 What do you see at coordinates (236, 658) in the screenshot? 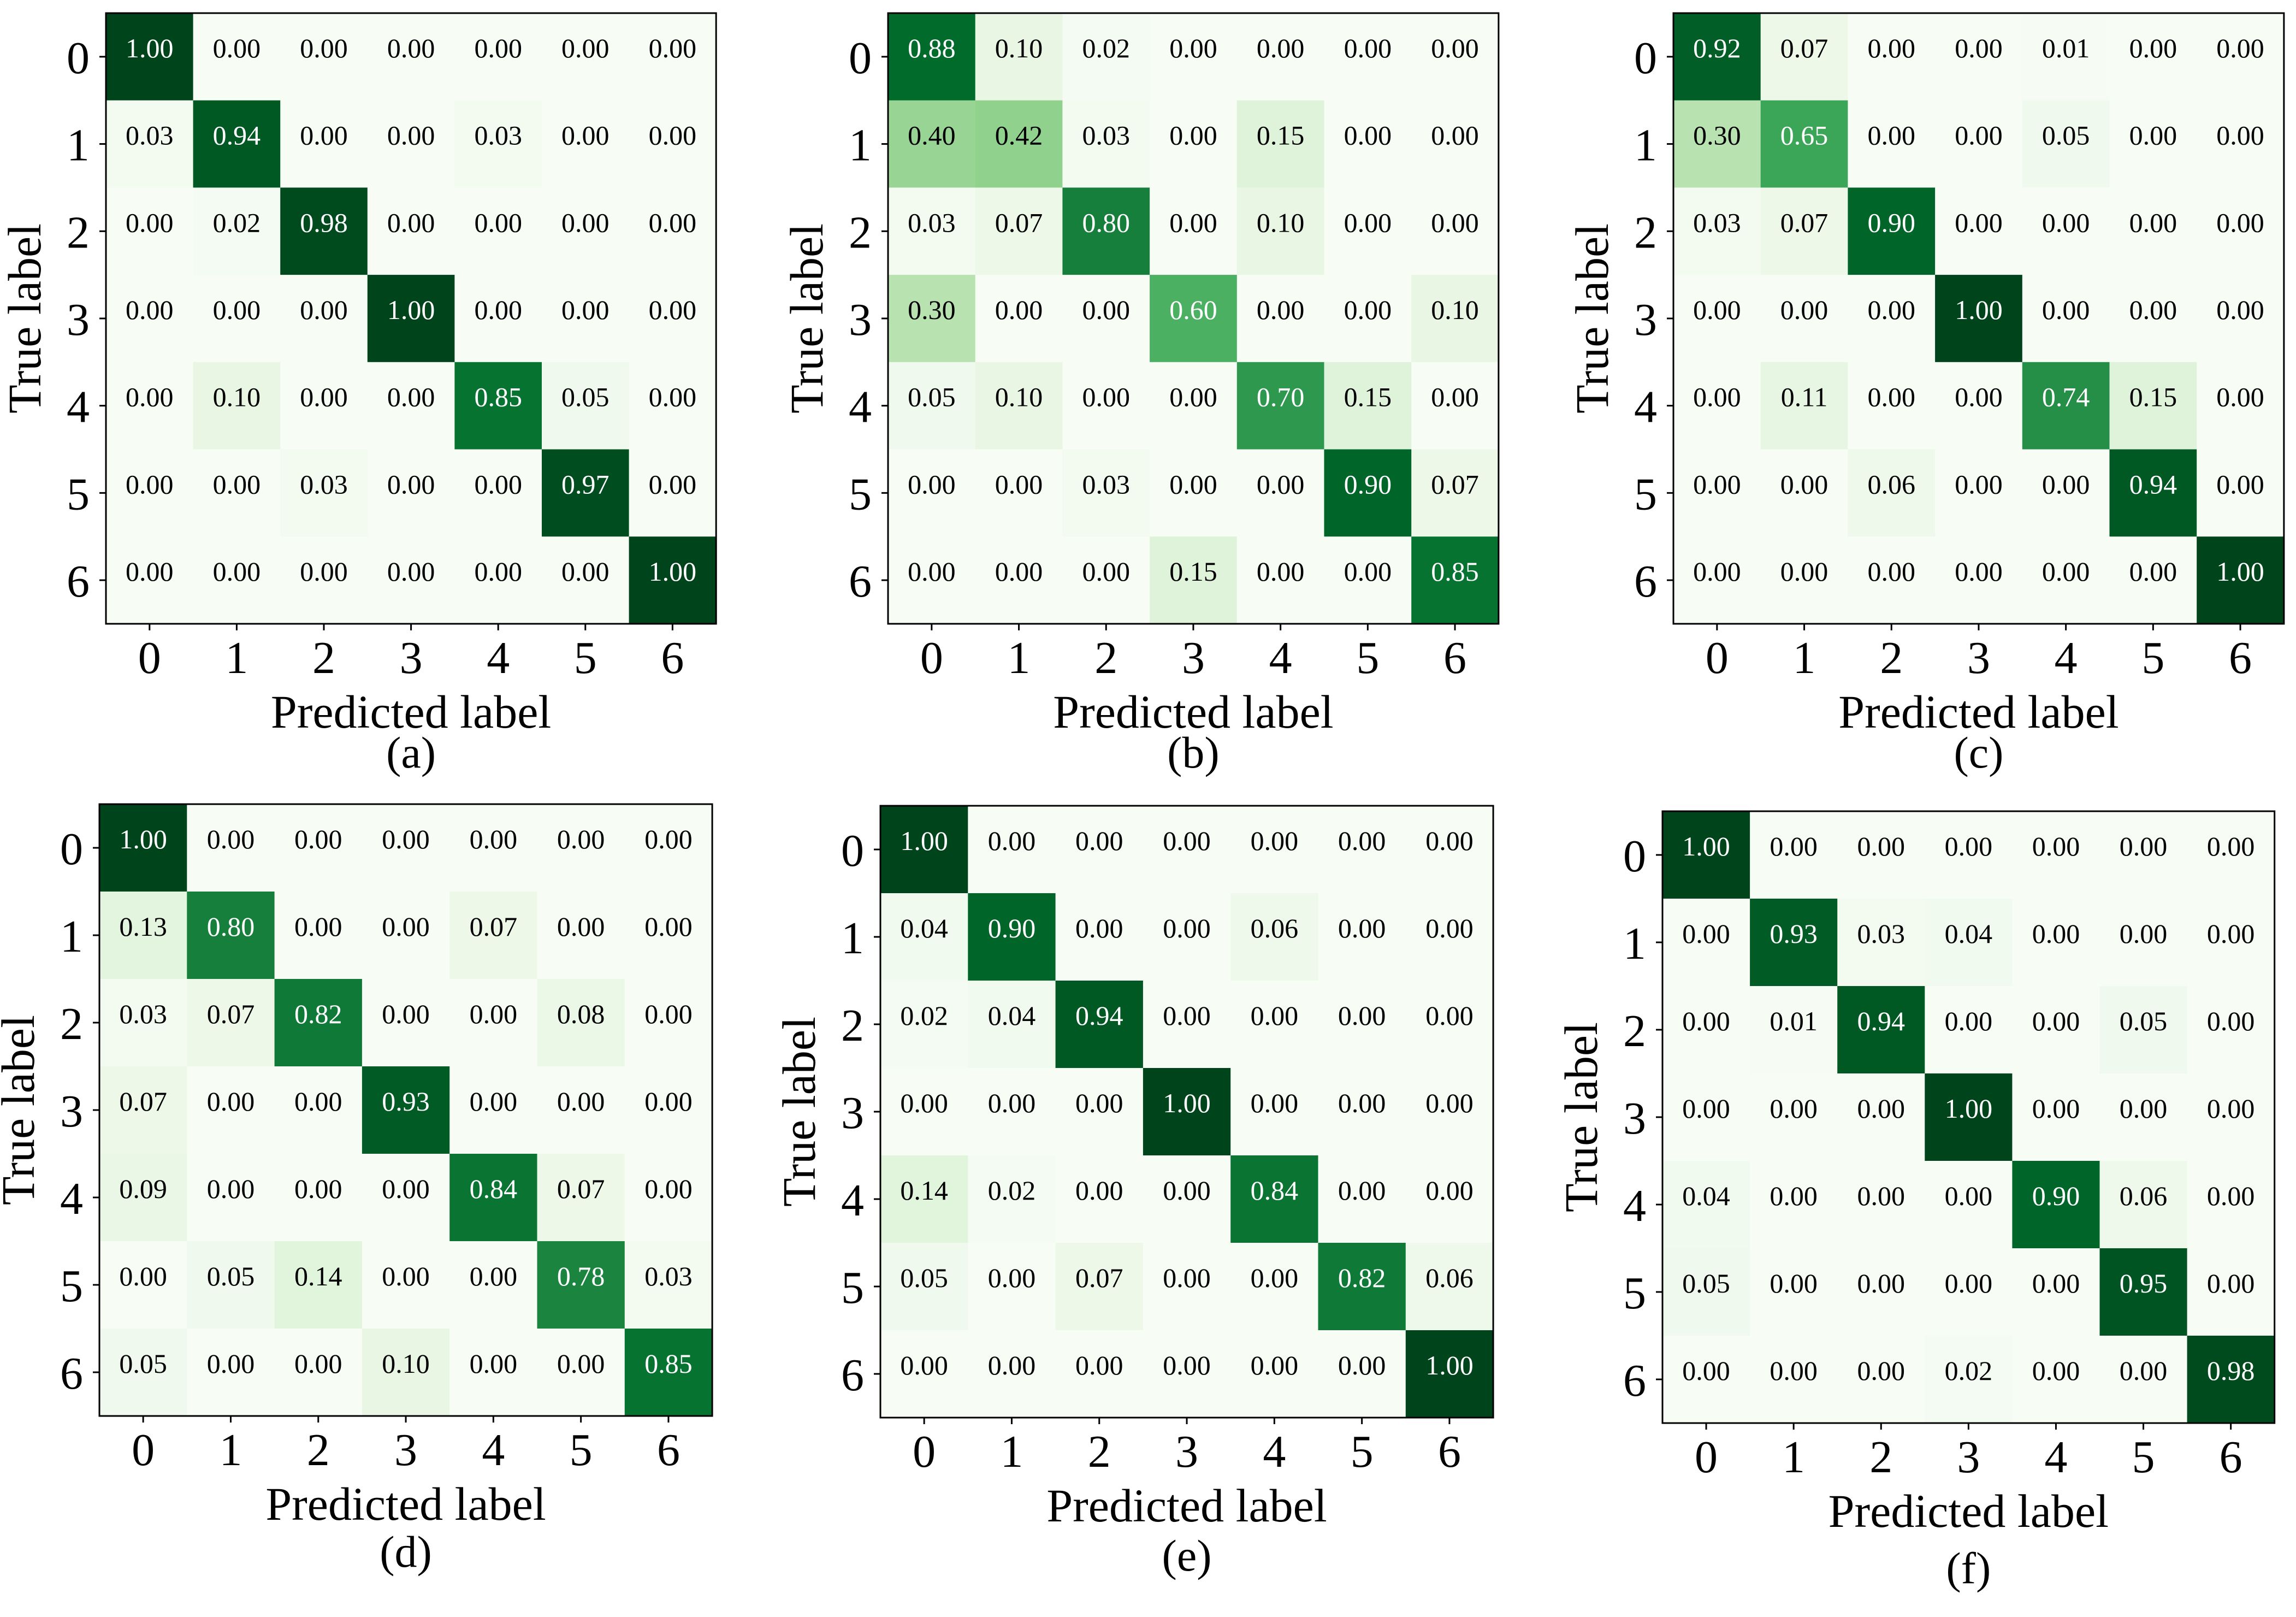
I see `x-tick-label: 1` at bounding box center [236, 658].